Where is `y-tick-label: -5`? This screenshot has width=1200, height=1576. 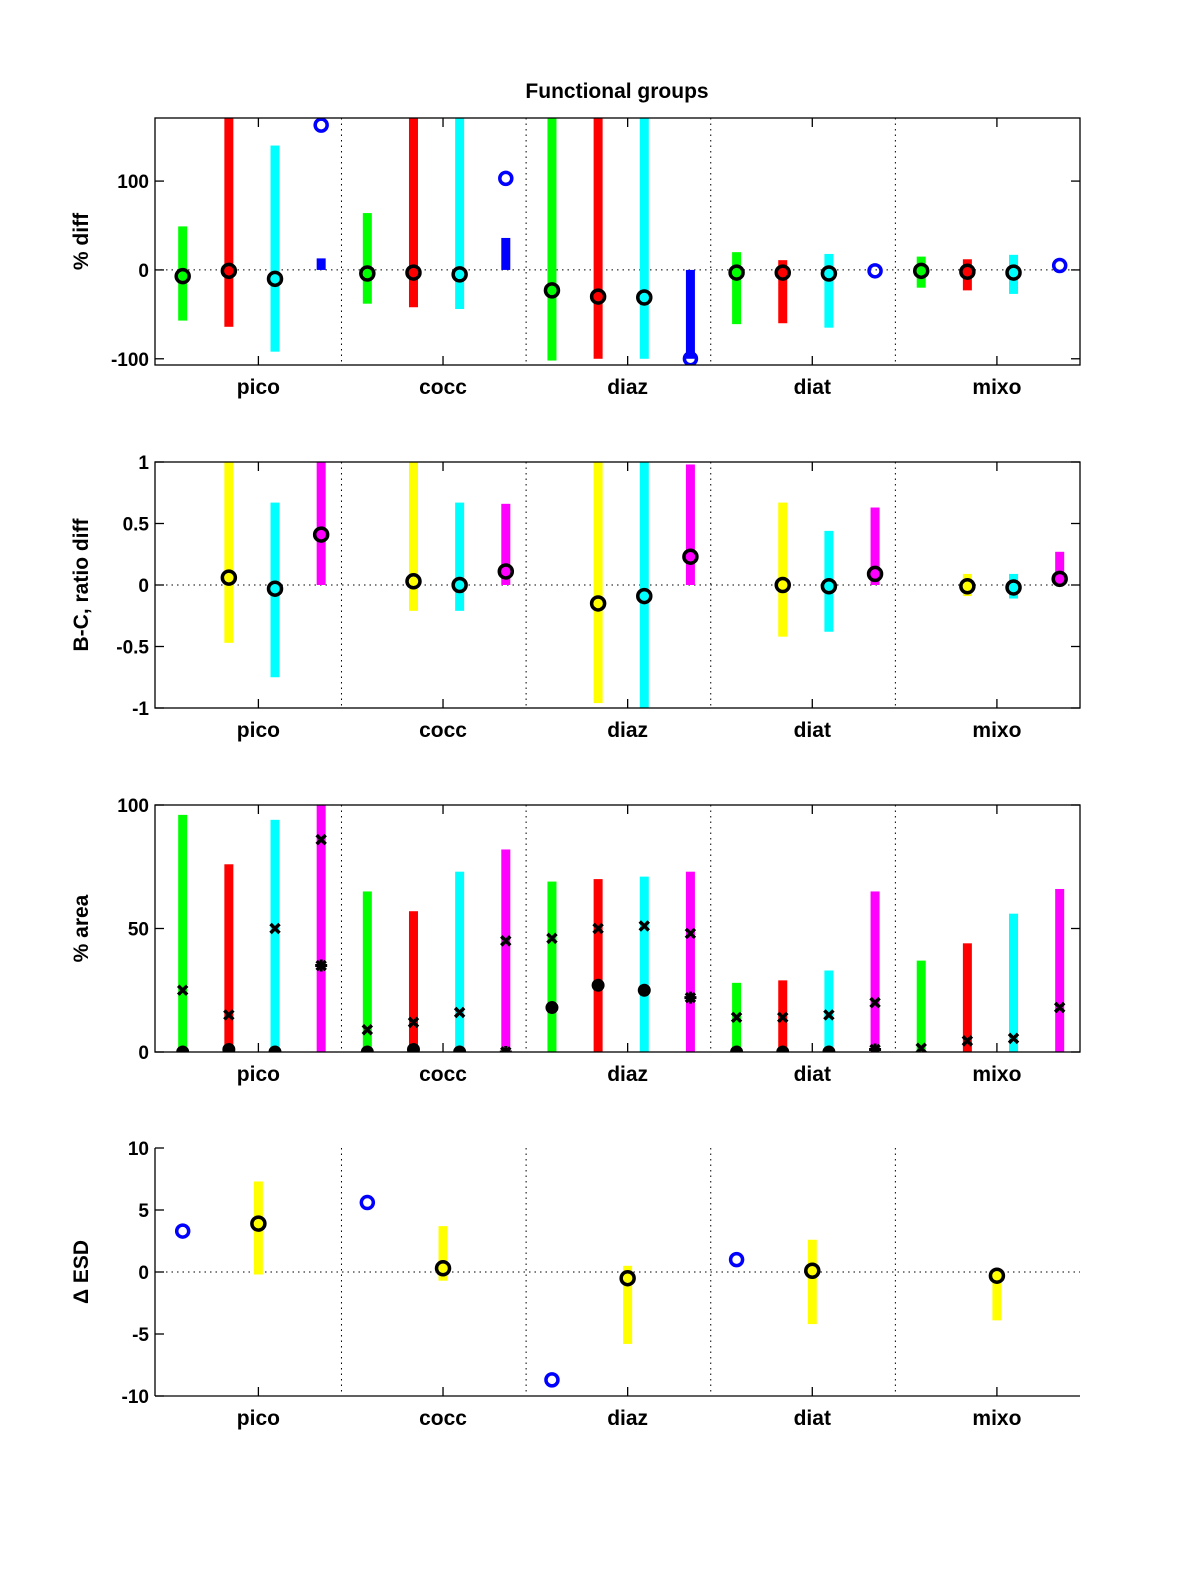
y-tick-label: -5 is located at coordinates (140, 1335).